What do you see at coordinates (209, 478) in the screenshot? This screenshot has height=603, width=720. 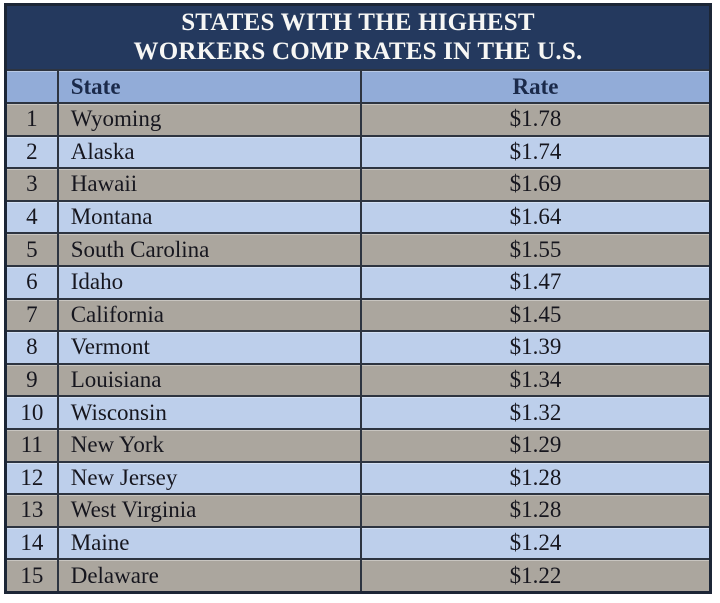 I see `cell-state: New Jersey` at bounding box center [209, 478].